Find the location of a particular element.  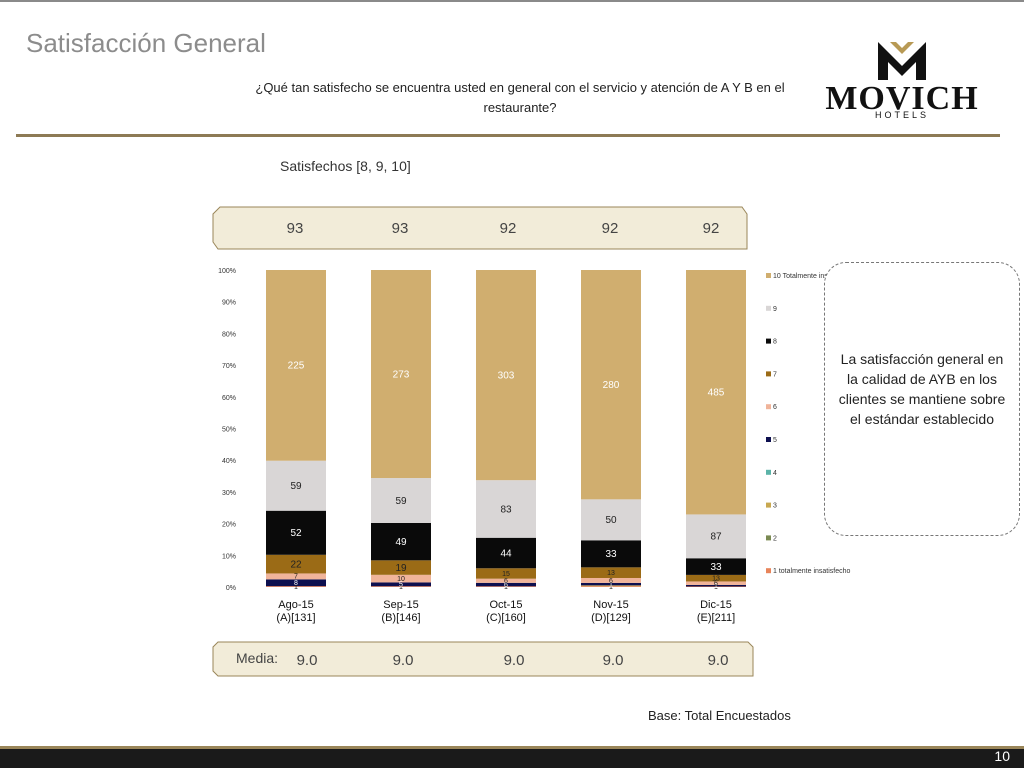

data-label: 15 is located at coordinates (506, 574).